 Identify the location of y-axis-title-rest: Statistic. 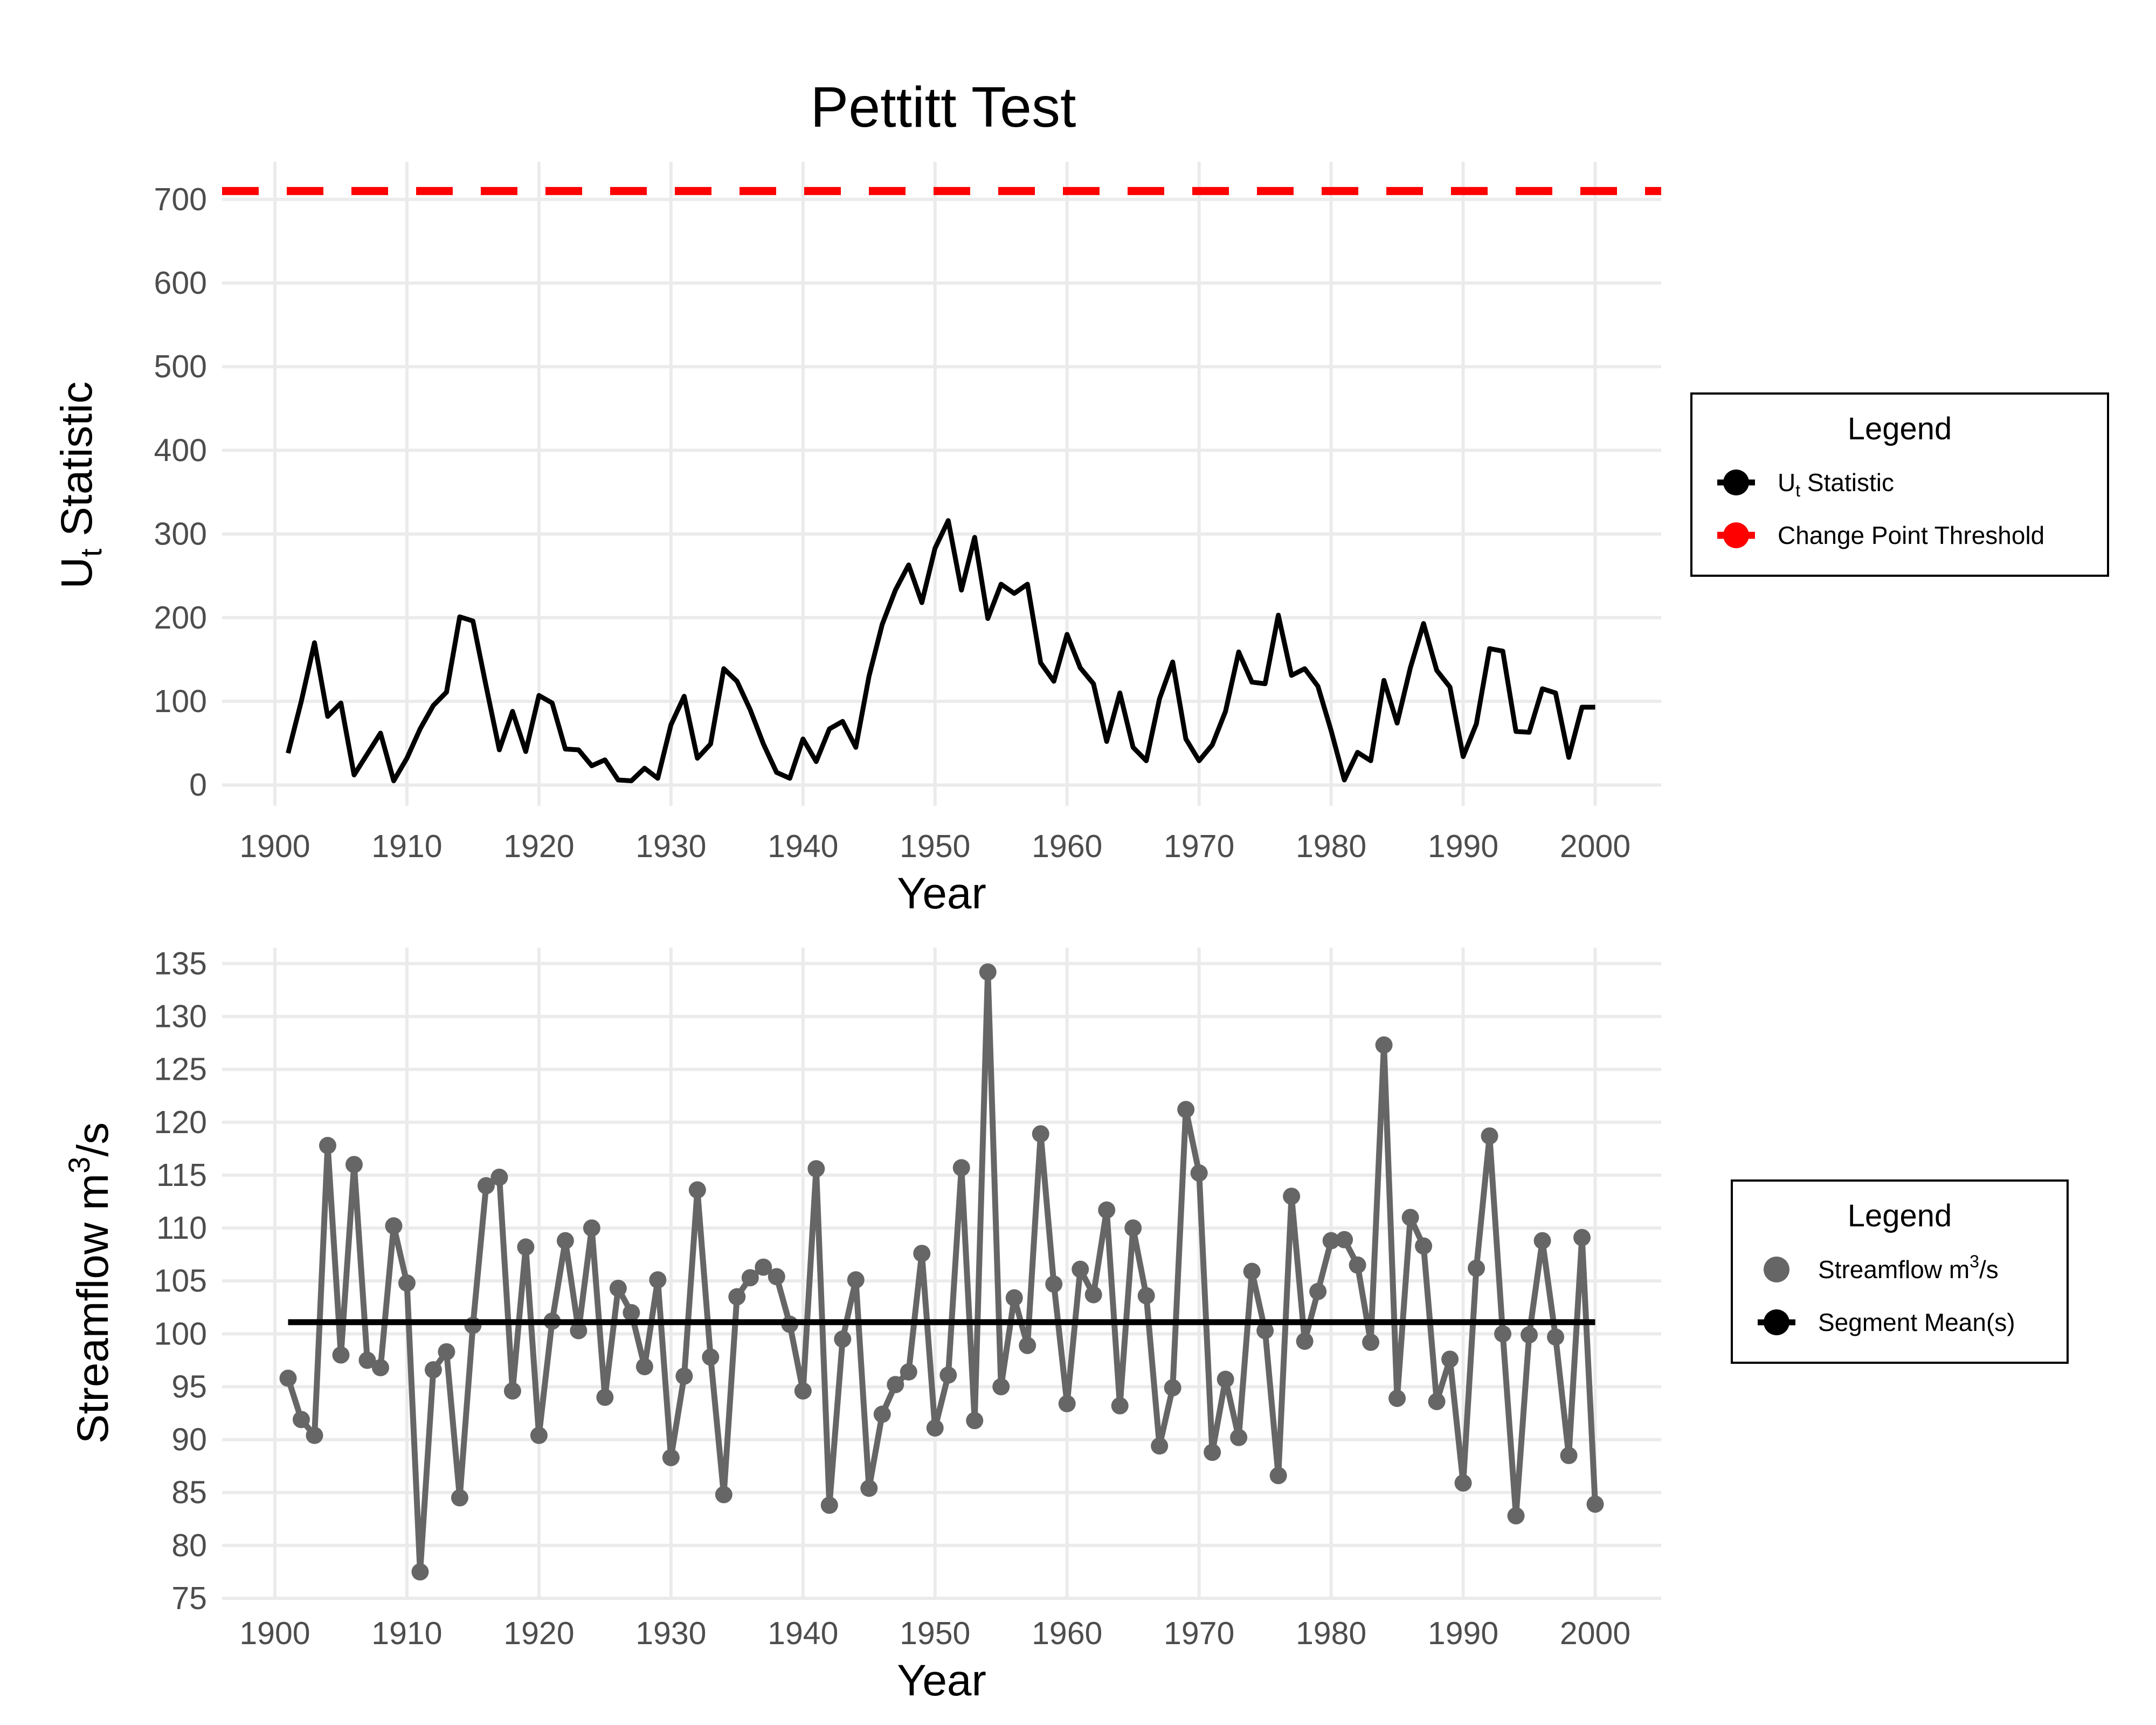
(76, 465).